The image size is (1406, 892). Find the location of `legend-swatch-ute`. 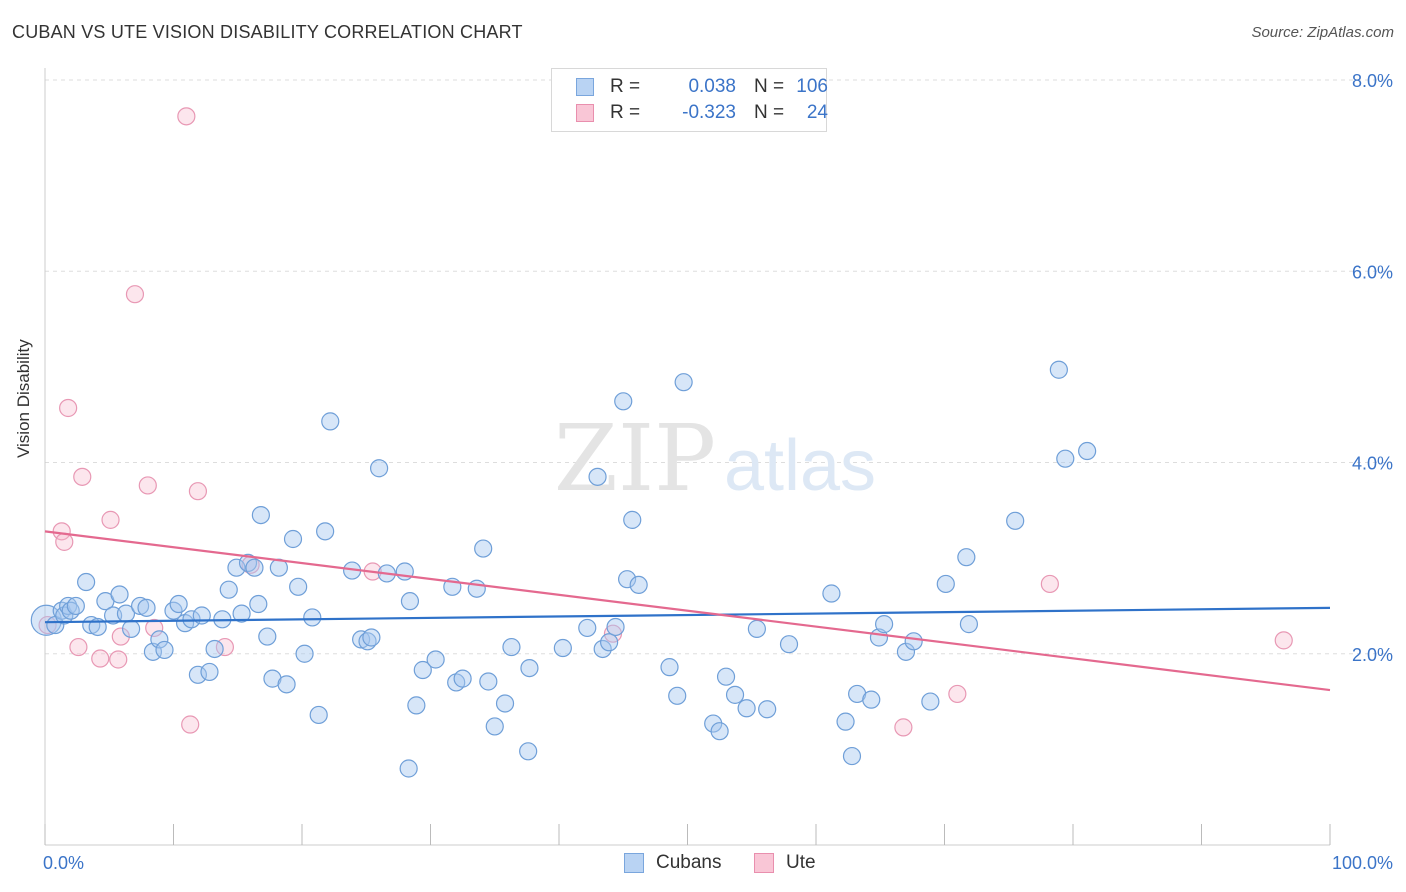

legend-swatch-ute is located at coordinates (585, 113).